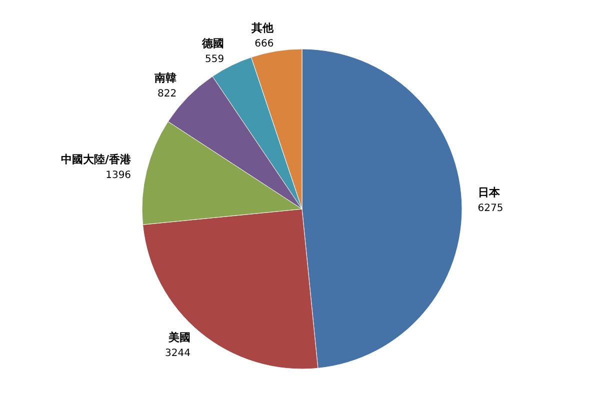  What do you see at coordinates (167, 94) in the screenshot?
I see `data-label: 822` at bounding box center [167, 94].